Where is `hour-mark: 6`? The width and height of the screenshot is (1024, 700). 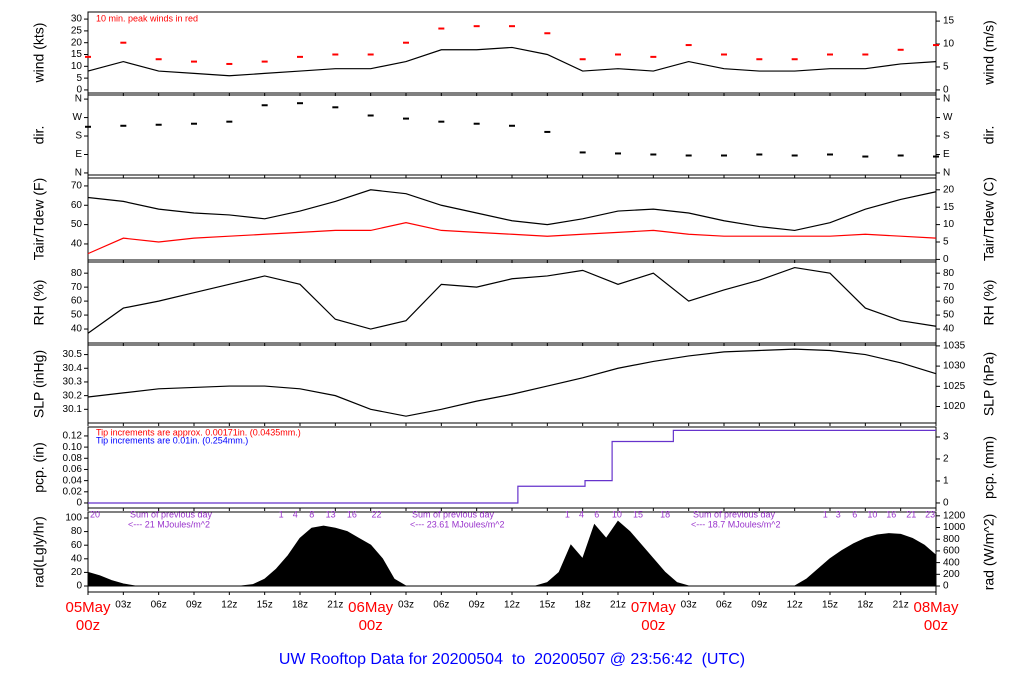
hour-mark: 6 is located at coordinates (596, 514).